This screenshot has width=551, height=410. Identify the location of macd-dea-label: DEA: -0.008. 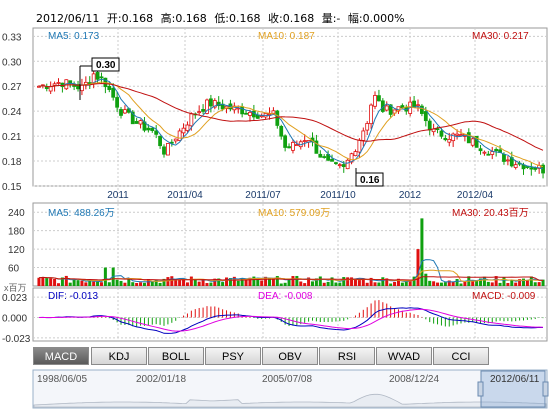
(285, 296).